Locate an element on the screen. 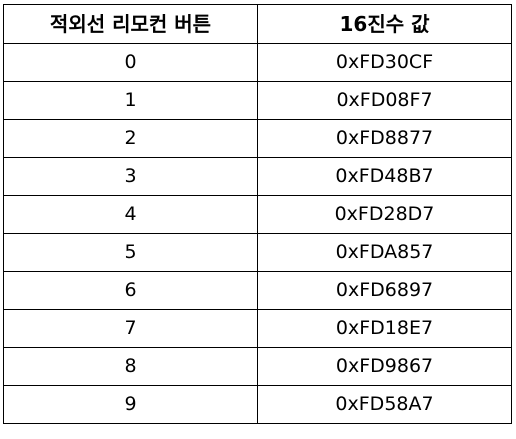 This screenshot has height=439, width=516. table-row: 0 0xFD30CF is located at coordinates (257, 62).